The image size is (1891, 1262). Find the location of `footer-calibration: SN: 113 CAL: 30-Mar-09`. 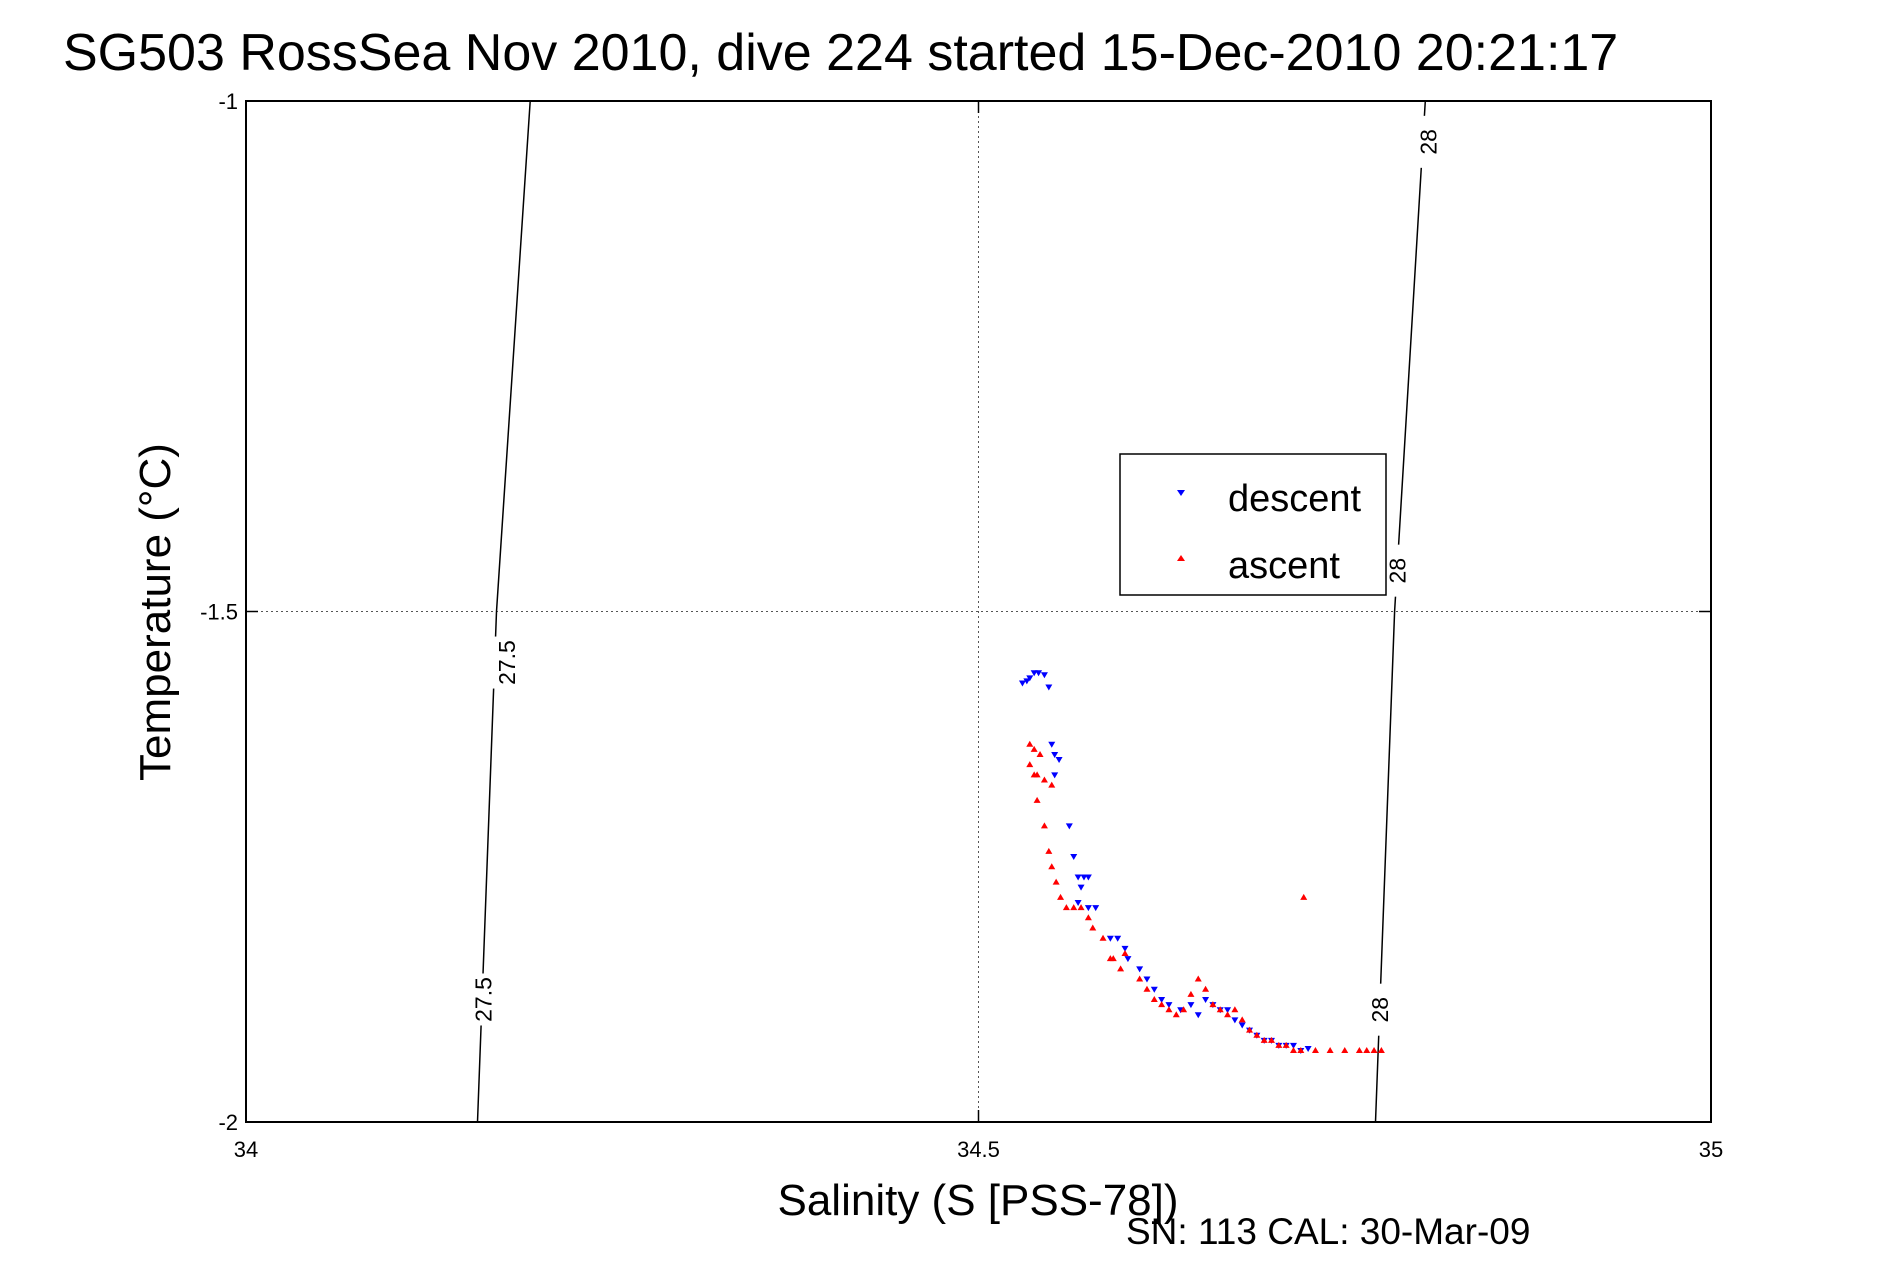

footer-calibration: SN: 113 CAL: 30-Mar-09 is located at coordinates (1328, 1231).